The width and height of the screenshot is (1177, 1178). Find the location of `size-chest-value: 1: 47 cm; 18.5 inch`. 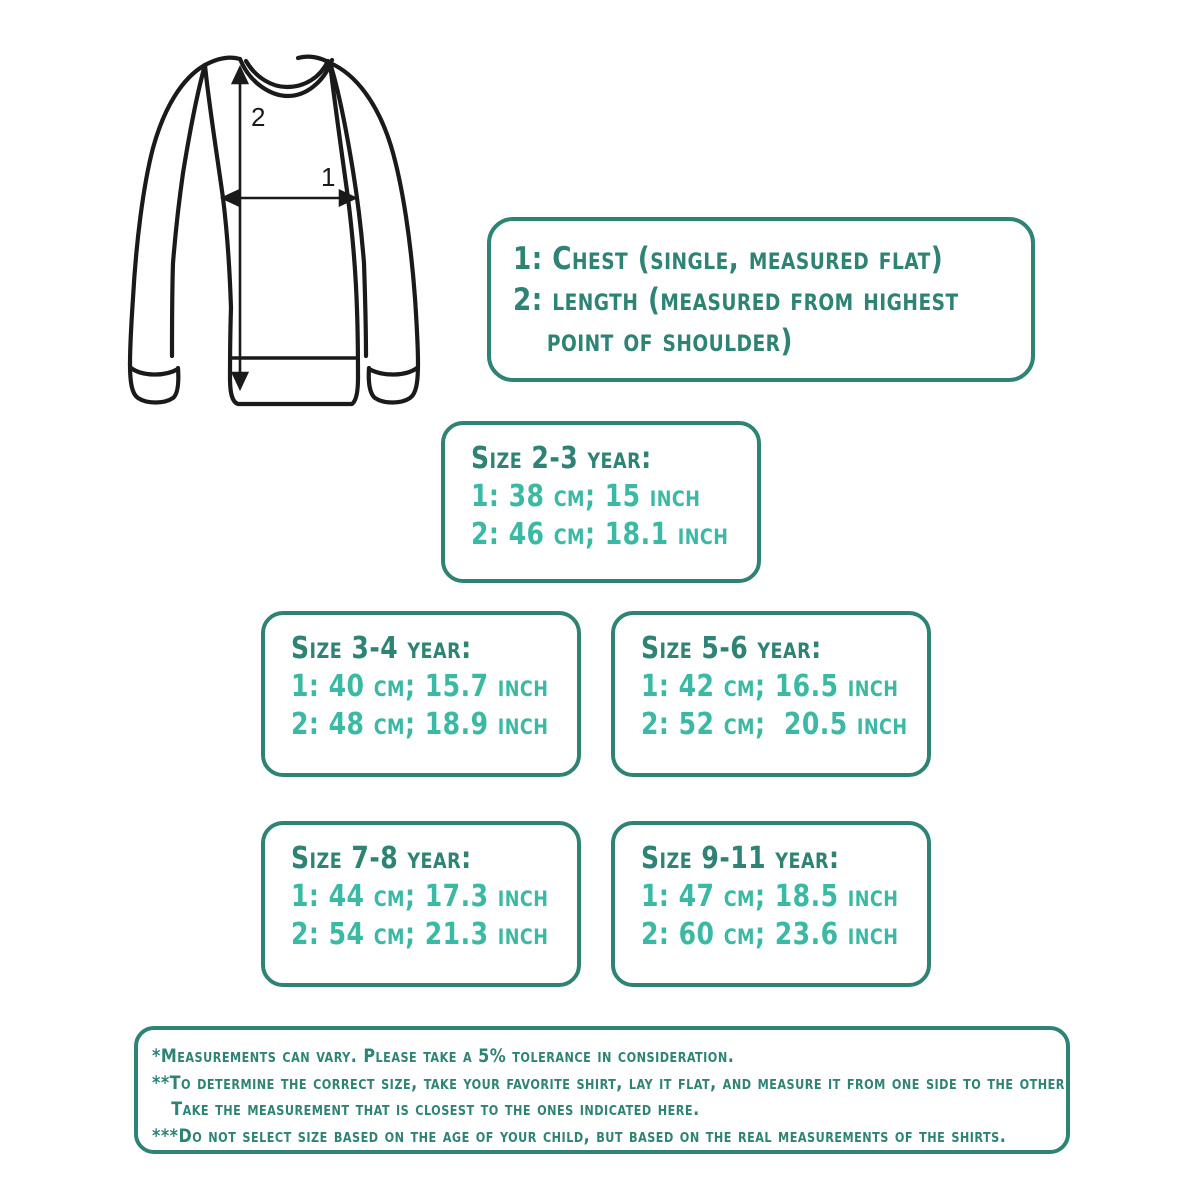

size-chest-value: 1: 47 cm; 18.5 inch is located at coordinates (770, 896).